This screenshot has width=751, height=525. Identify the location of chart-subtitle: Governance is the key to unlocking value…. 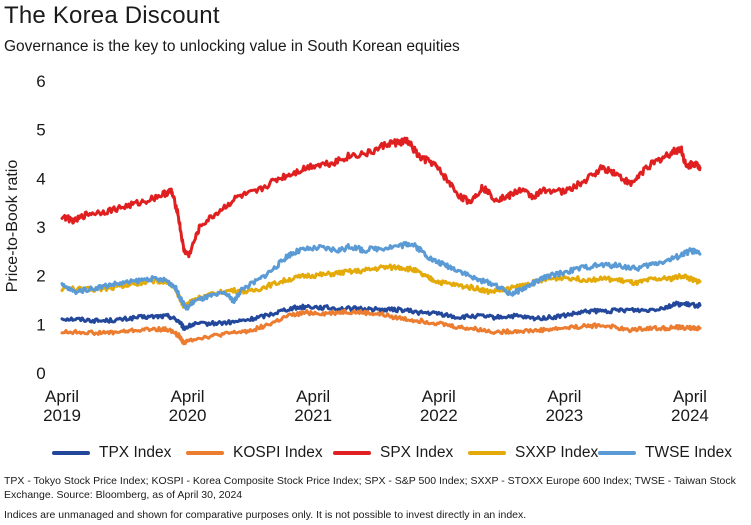
(232, 46).